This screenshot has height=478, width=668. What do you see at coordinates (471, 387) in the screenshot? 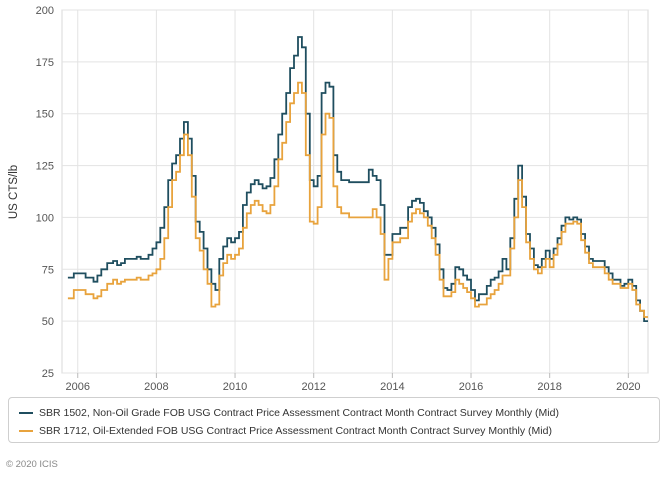
I see `x-tick-label: 2016` at bounding box center [471, 387].